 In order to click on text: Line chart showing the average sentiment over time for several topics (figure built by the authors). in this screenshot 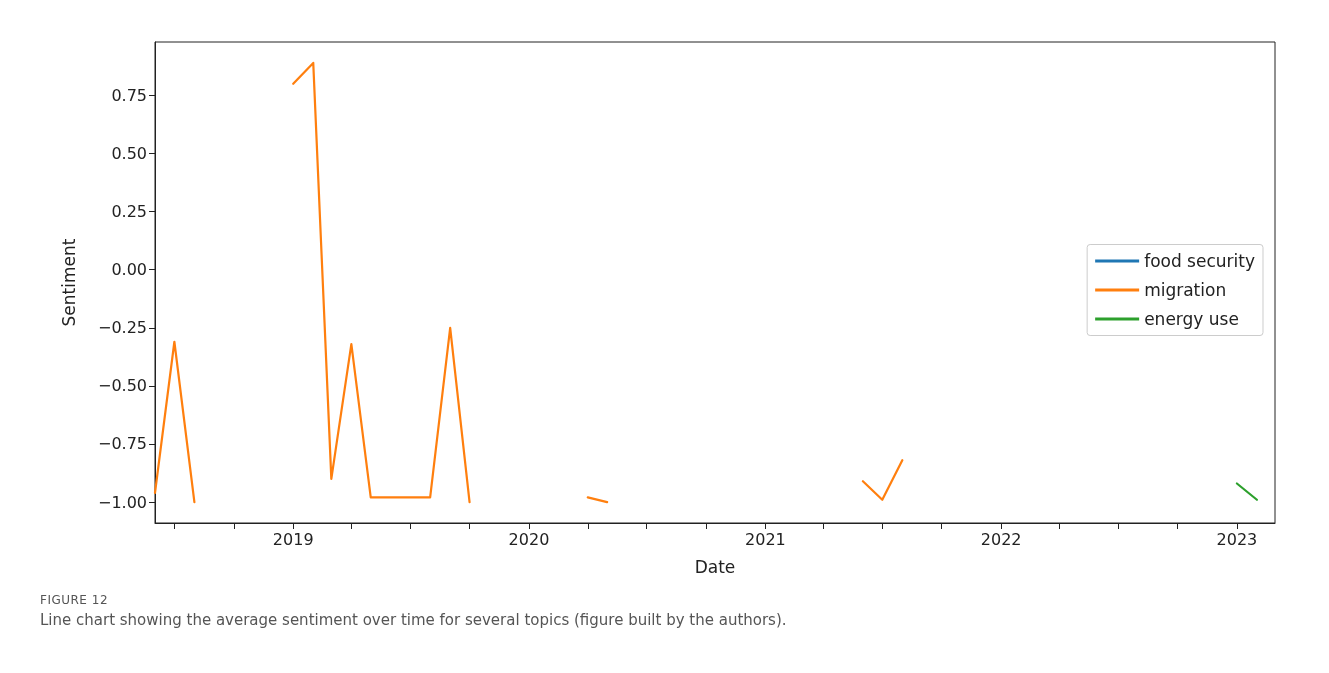, I will do `click(413, 620)`.